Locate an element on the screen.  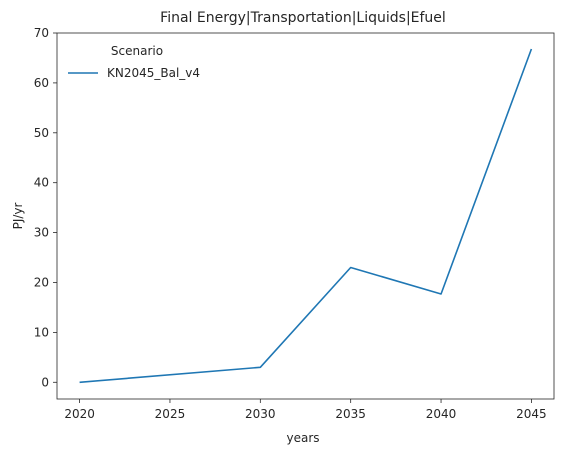
y-tick-label: 40 is located at coordinates (41, 183).